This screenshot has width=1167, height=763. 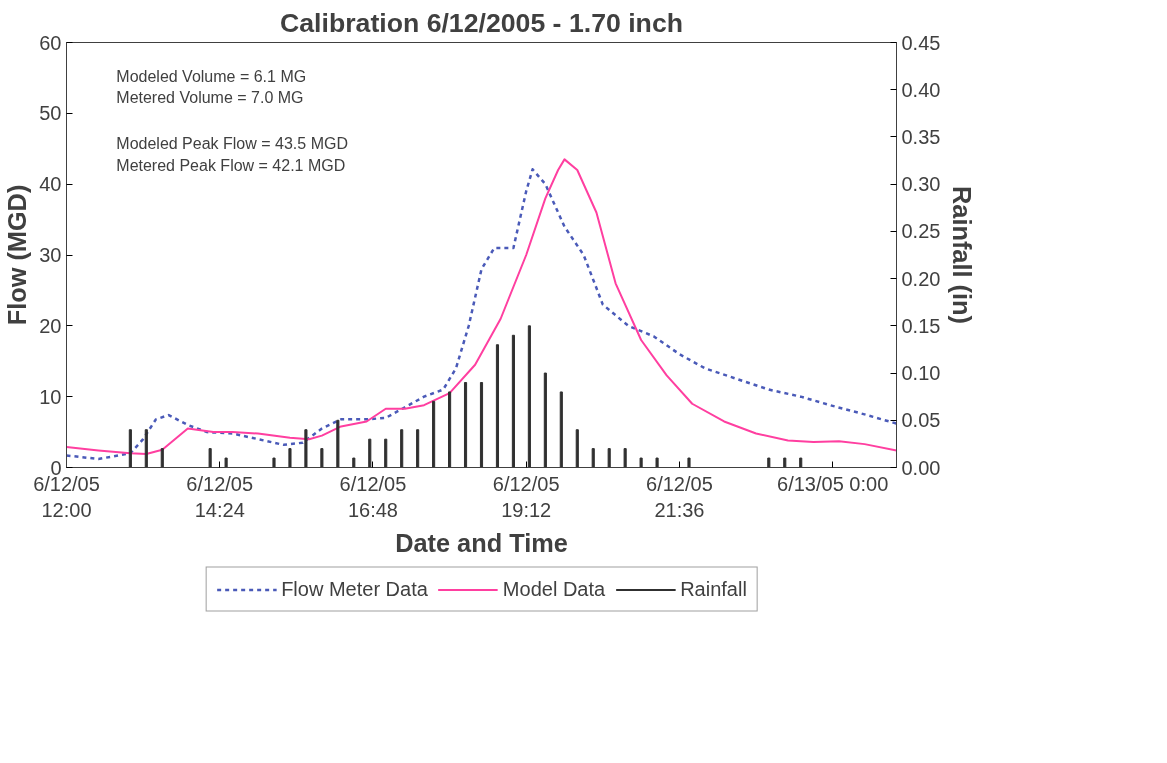 I want to click on annotation: Metered Volume = 7.0 MG, so click(x=210, y=98).